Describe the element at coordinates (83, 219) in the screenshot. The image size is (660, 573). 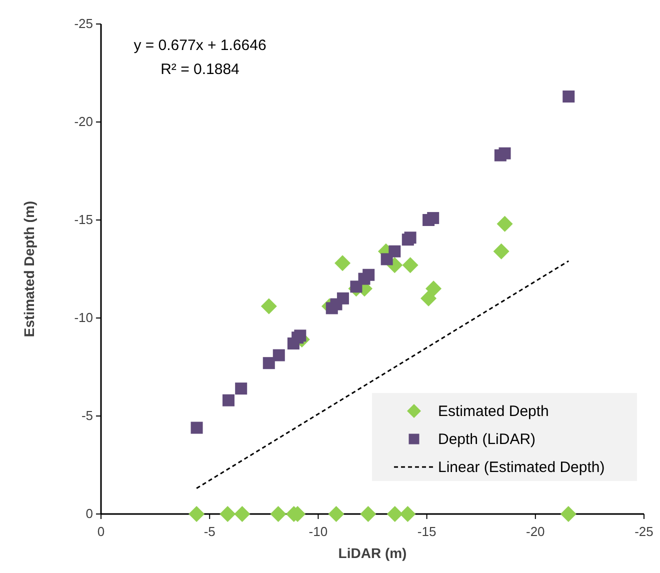
I see `y-tick-label: -15` at that location.